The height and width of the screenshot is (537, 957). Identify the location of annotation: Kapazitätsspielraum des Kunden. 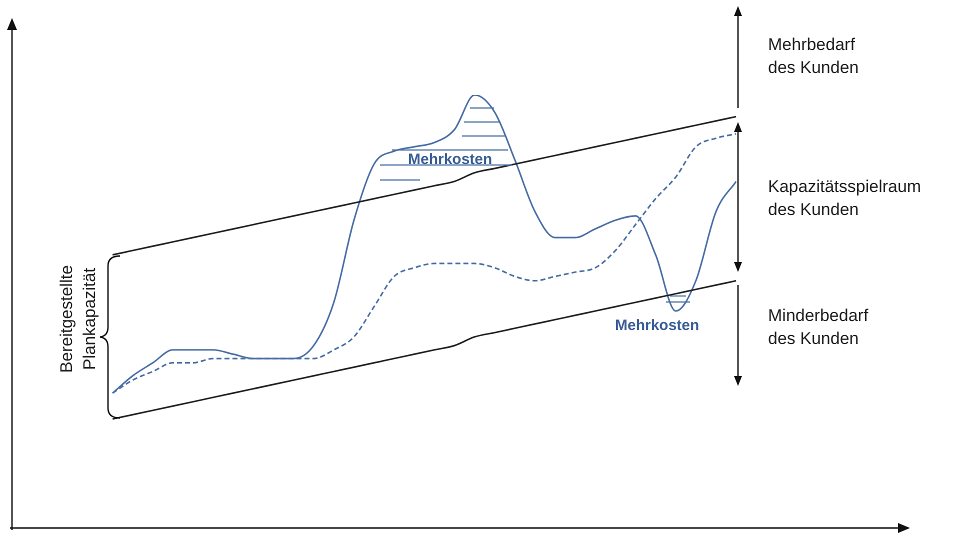
(845, 198).